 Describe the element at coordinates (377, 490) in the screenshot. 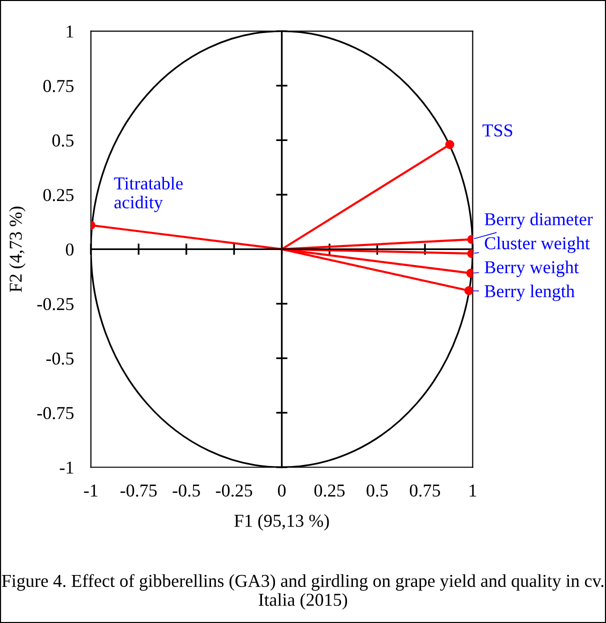

I see `x-tick-label: 0.5` at that location.